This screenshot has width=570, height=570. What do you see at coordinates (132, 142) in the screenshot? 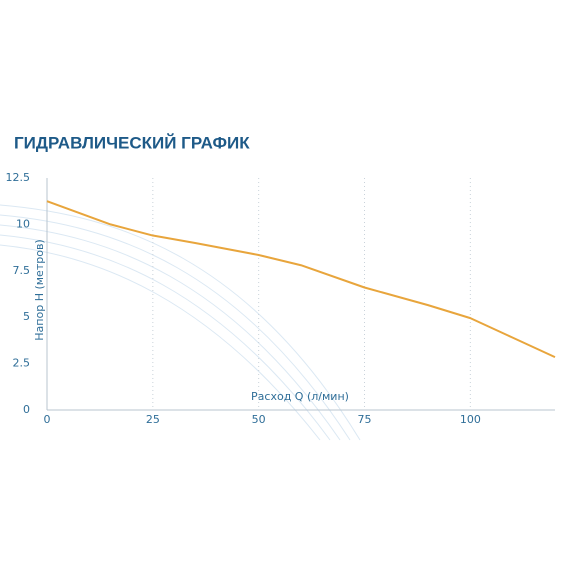
I see `chart-title: ГИДРАВЛИЧЕСКИЙ ГРАФИК` at bounding box center [132, 142].